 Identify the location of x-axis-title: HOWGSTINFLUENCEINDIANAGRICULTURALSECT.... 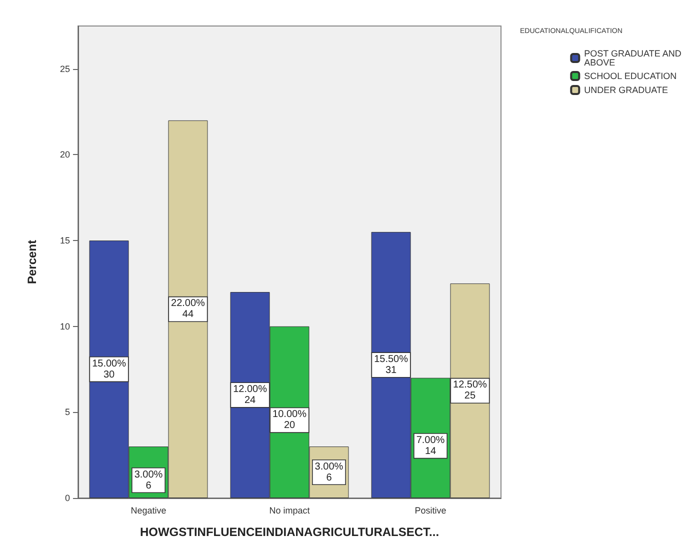
(290, 532).